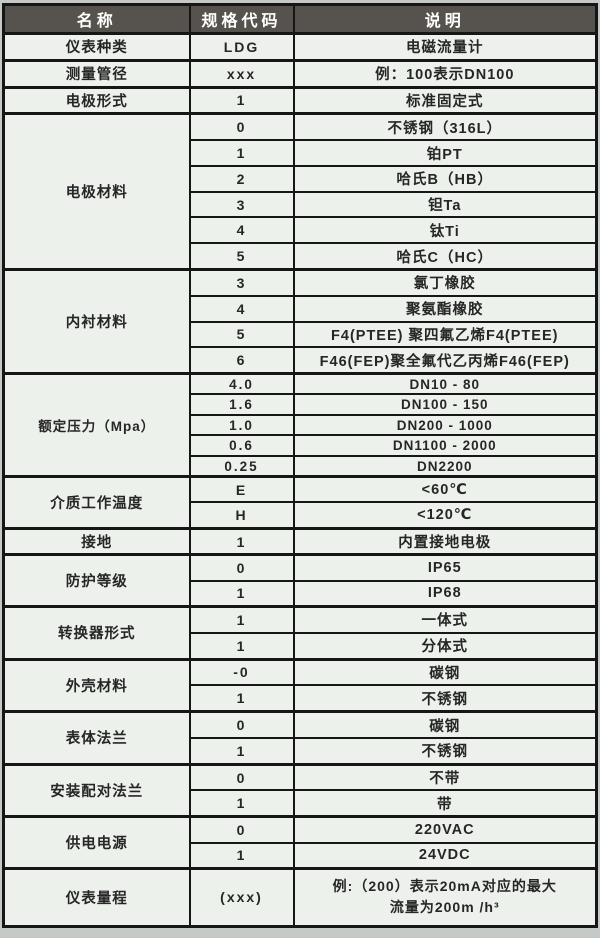 The image size is (600, 938). What do you see at coordinates (300, 580) in the screenshot?
I see `table-row: 防护等级 0 IP65` at bounding box center [300, 580].